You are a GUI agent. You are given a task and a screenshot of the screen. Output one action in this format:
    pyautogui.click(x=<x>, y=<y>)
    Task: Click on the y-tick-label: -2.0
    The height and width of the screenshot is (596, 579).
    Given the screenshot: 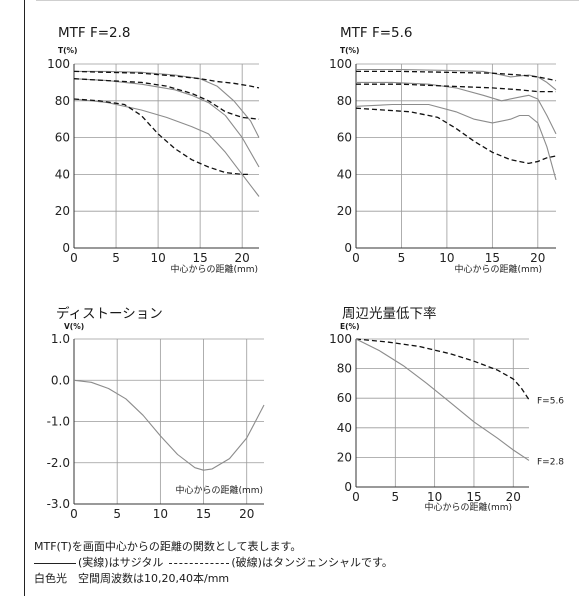 What is the action you would take?
    pyautogui.click(x=58, y=463)
    